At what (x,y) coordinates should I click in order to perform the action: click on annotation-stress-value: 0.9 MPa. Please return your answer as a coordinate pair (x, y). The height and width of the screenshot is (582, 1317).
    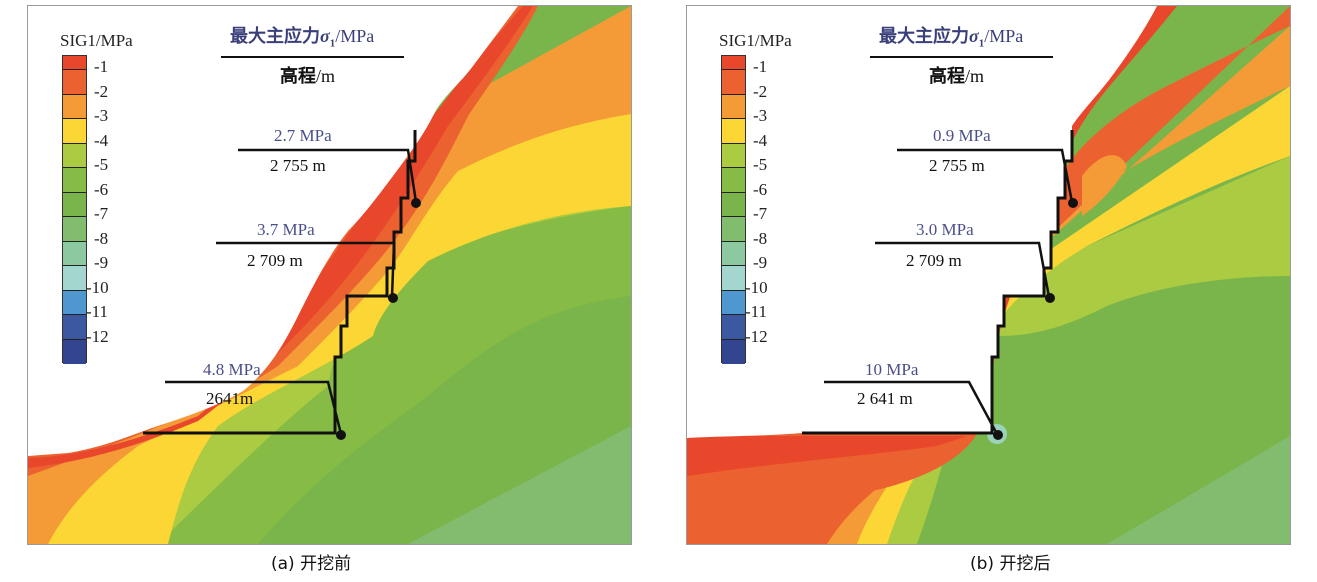
    Looking at the image, I should click on (962, 135).